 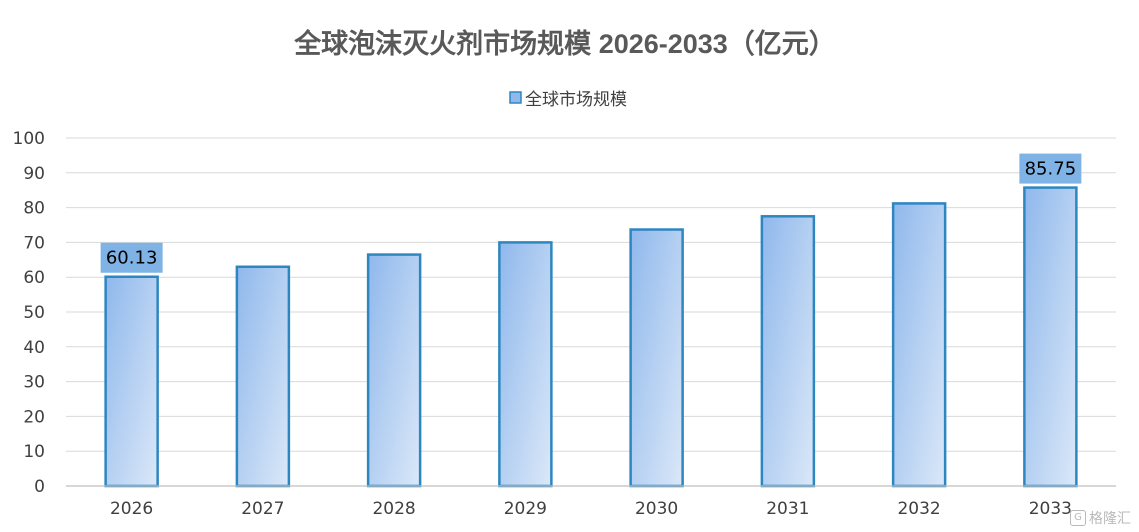 What do you see at coordinates (34, 417) in the screenshot?
I see `y-tick-label: 20` at bounding box center [34, 417].